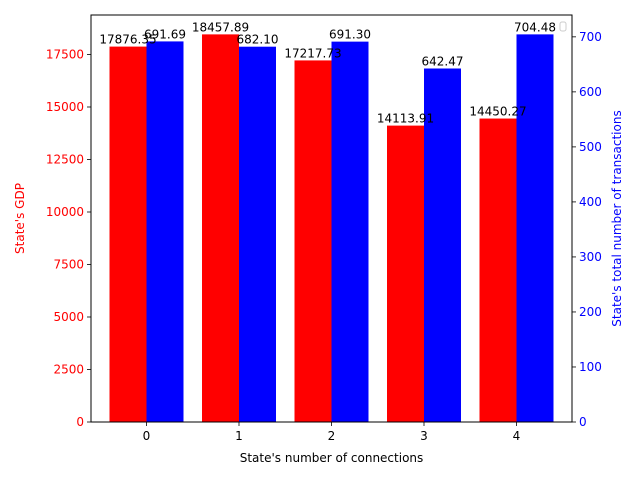 The height and width of the screenshot is (480, 640). Describe the element at coordinates (497, 112) in the screenshot. I see `gdp-value-label-4: 14450.27` at that location.